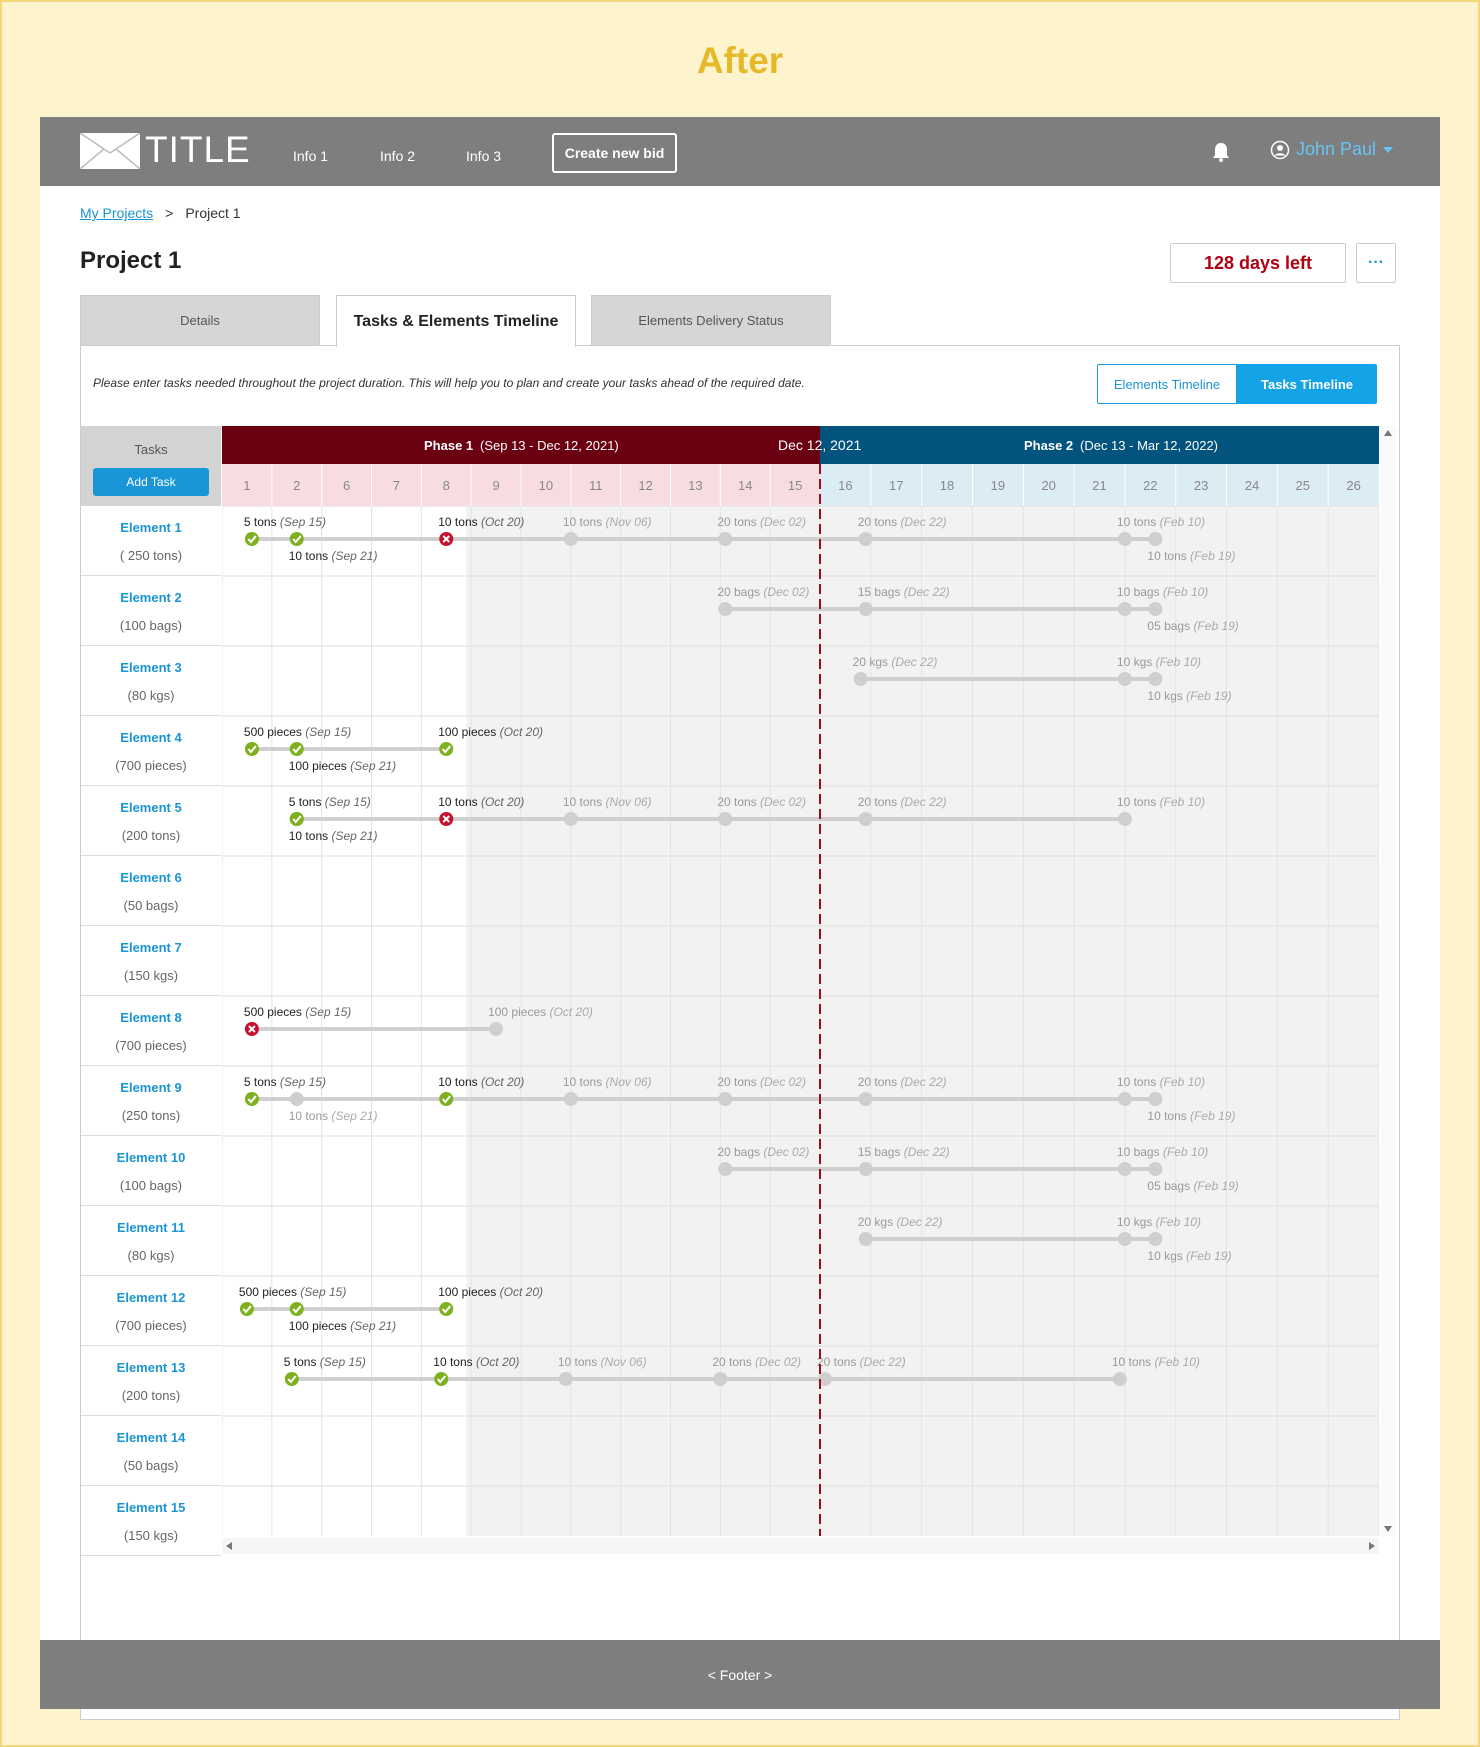  Describe the element at coordinates (151, 947) in the screenshot. I see `element-name: Element 7` at that location.